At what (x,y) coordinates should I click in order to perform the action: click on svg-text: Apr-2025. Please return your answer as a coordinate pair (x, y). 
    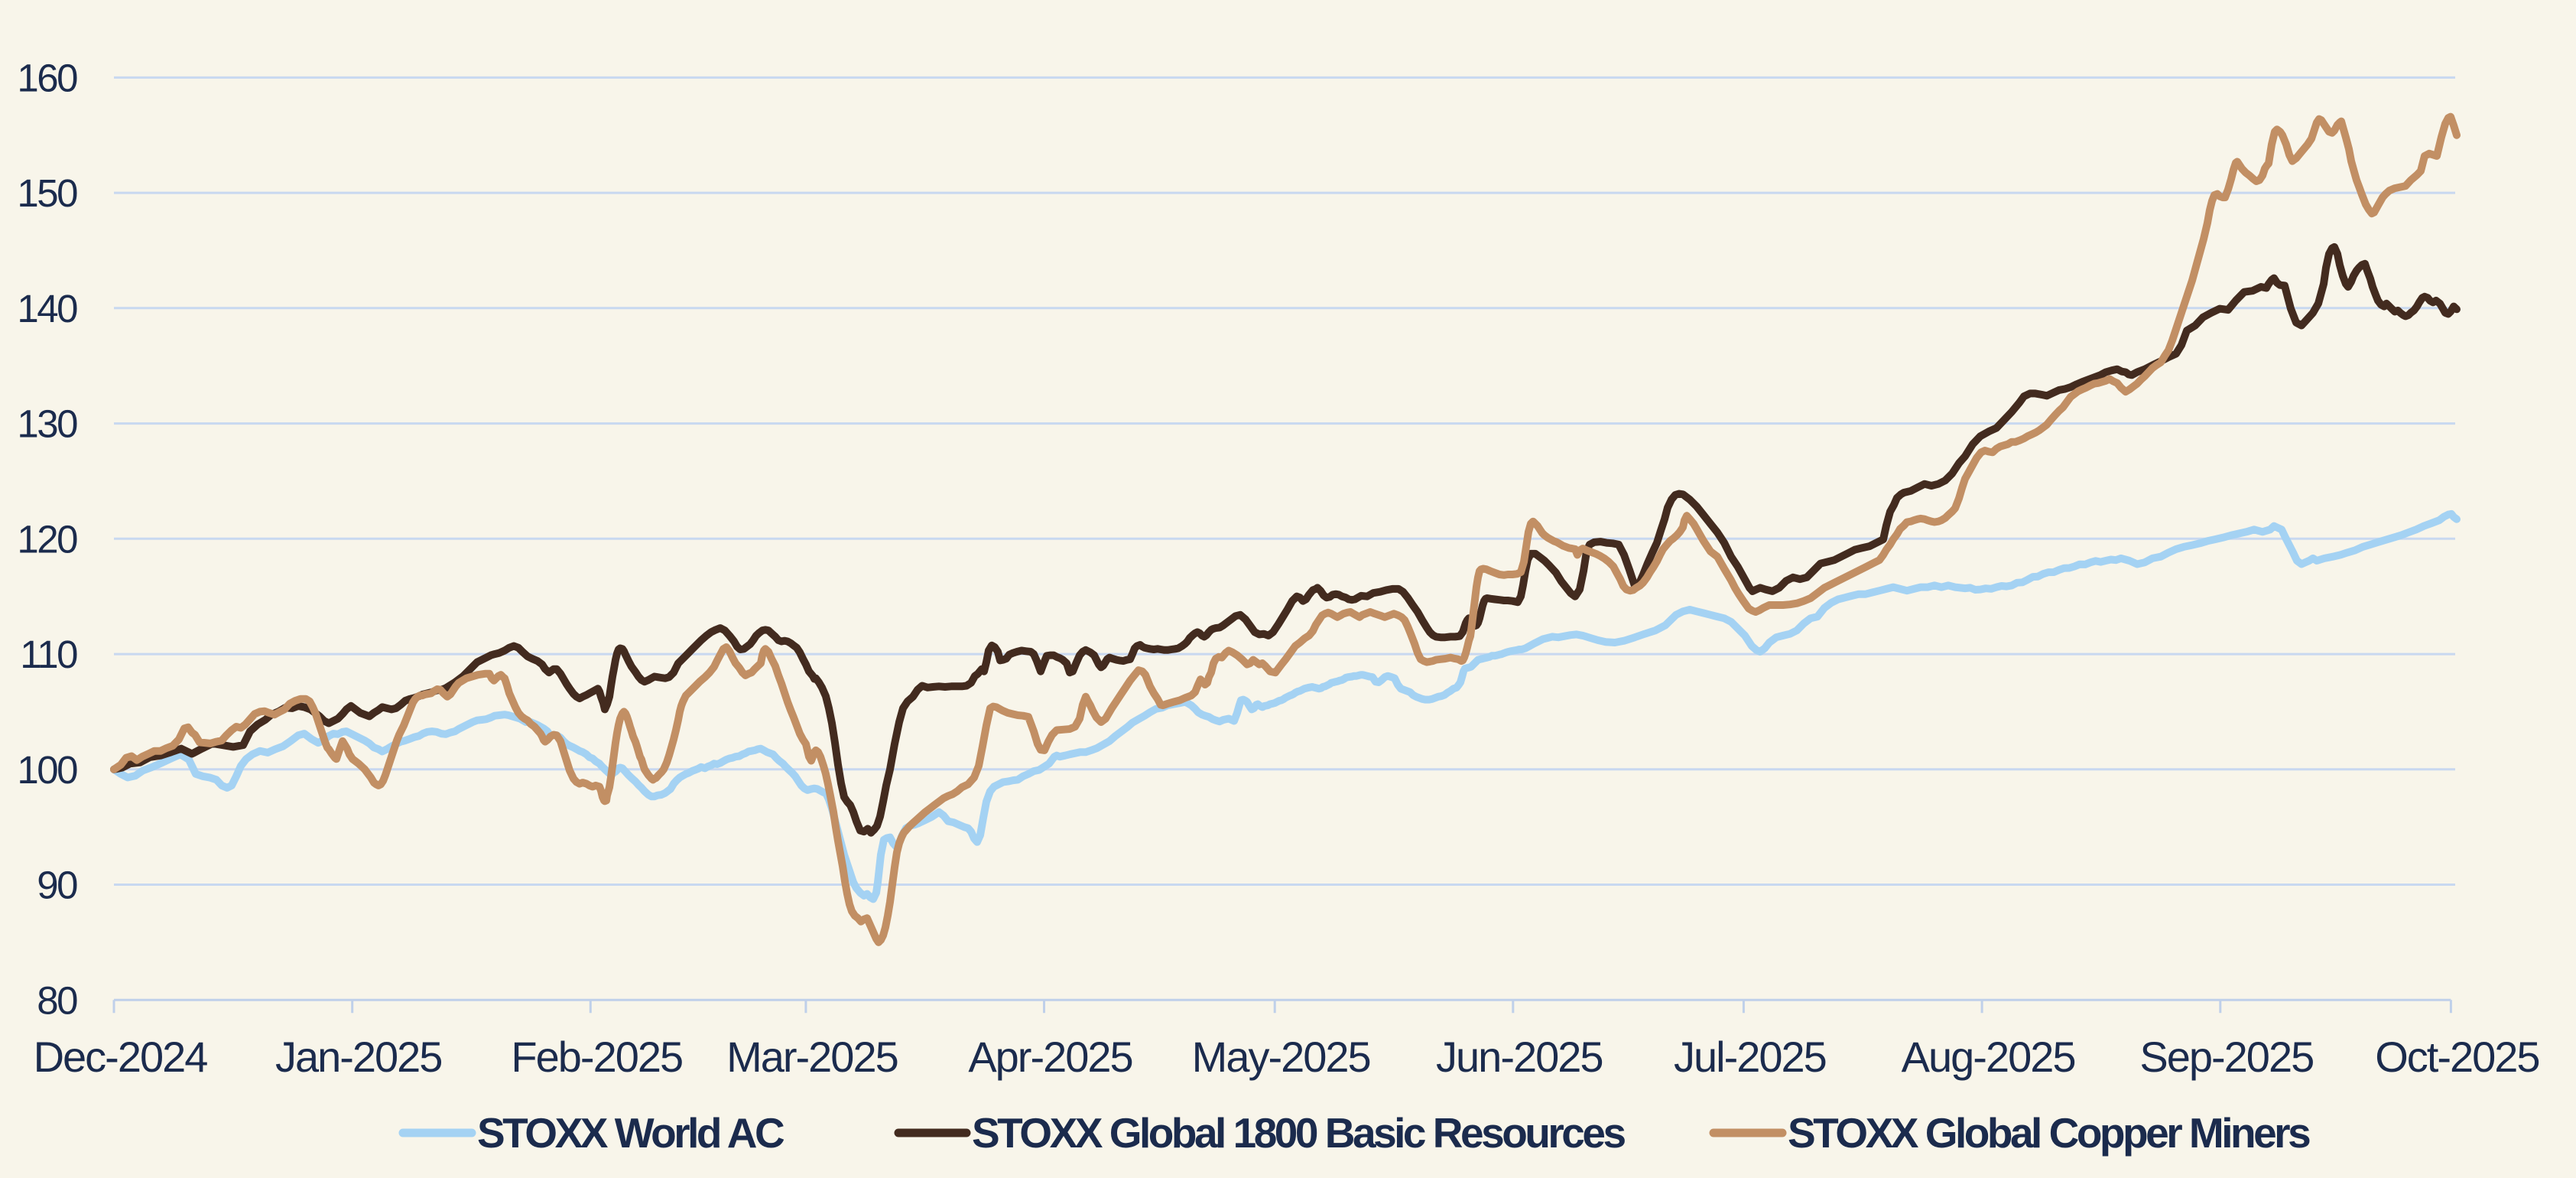
    Looking at the image, I should click on (1050, 1057).